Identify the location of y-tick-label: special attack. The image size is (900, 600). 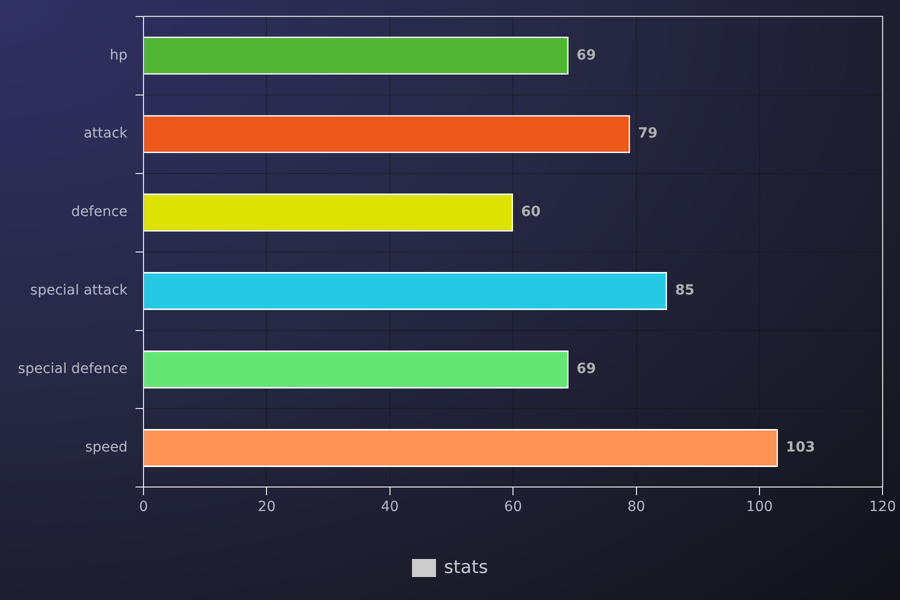
(79, 290).